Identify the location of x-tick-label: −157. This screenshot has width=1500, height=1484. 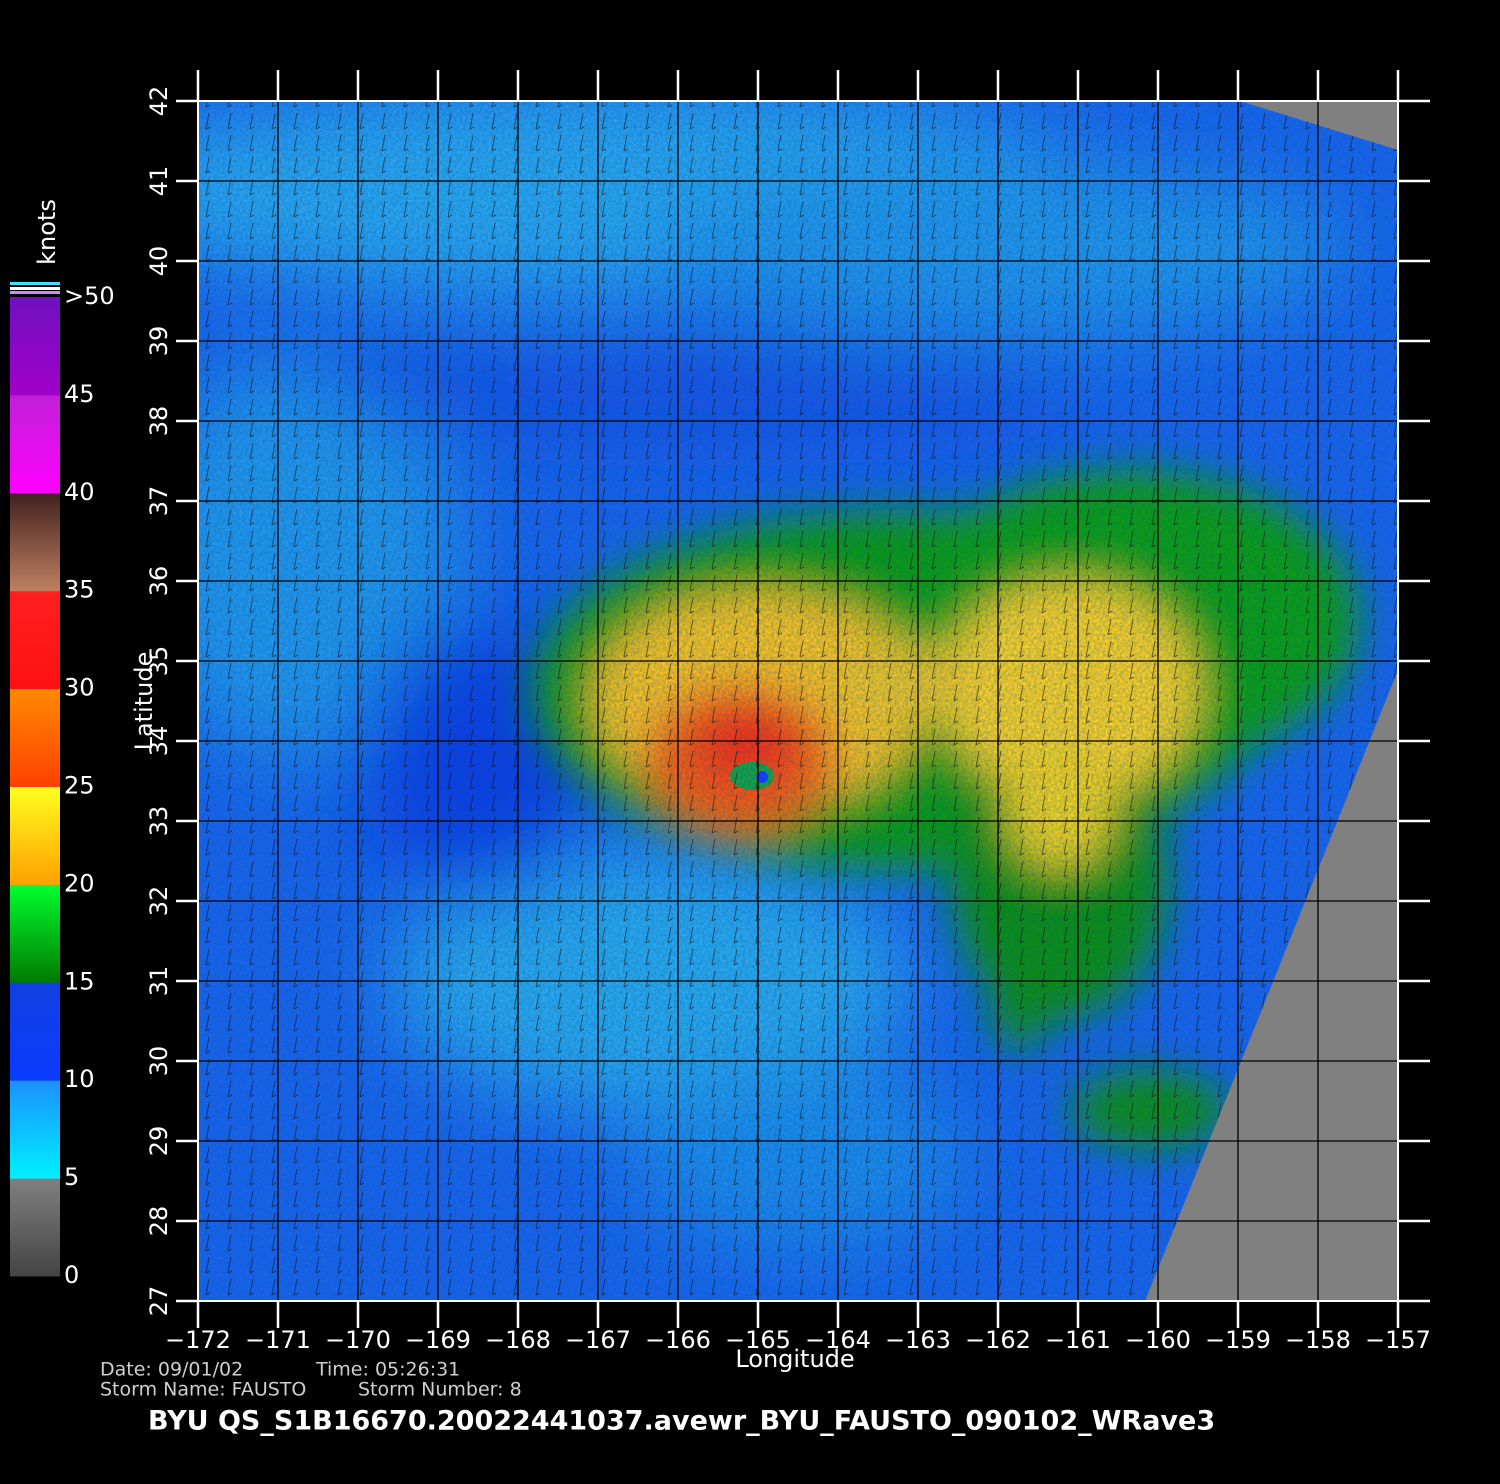
(1398, 1340).